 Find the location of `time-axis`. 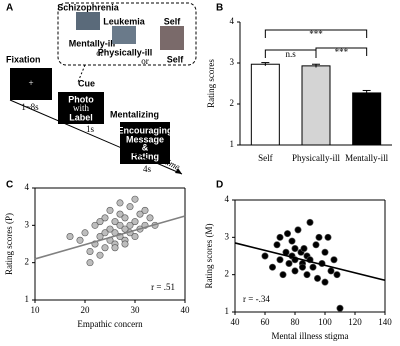

time-axis is located at coordinates (96, 137).